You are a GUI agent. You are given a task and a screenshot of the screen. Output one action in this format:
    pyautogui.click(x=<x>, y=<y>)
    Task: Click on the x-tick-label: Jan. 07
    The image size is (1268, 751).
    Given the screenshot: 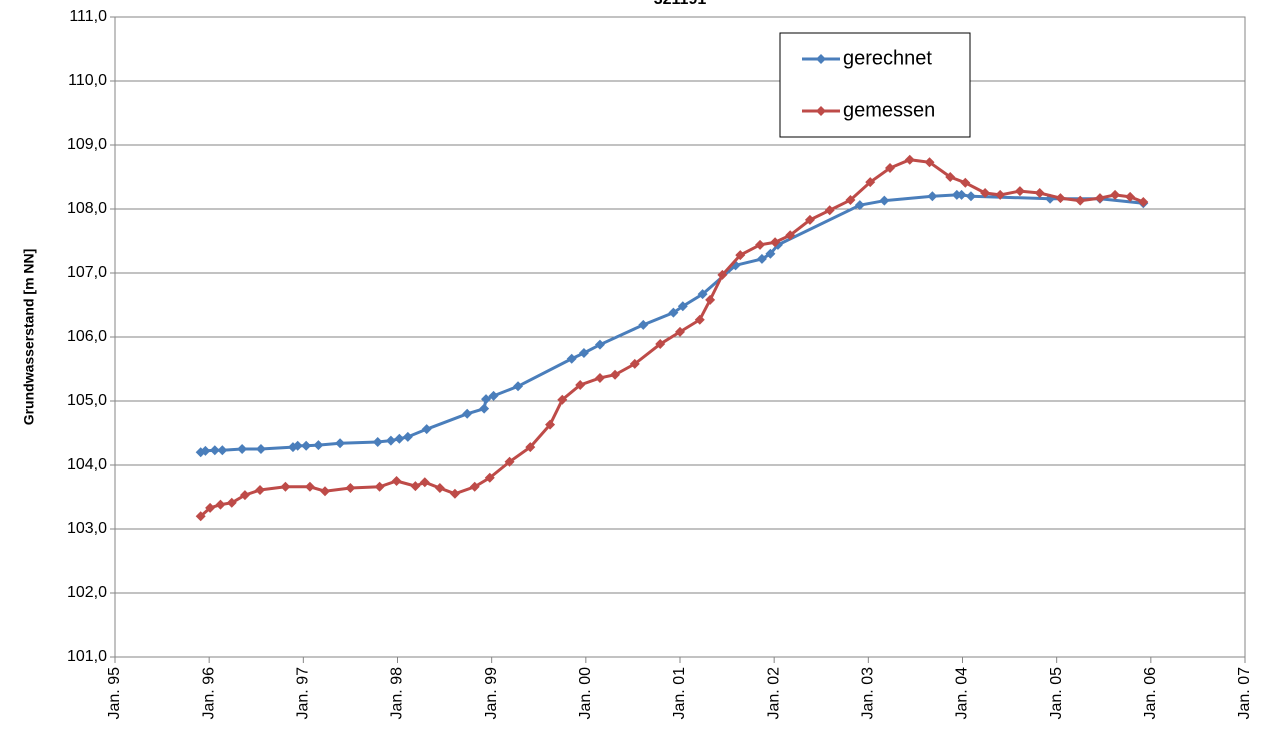 What is the action you would take?
    pyautogui.click(x=1244, y=693)
    